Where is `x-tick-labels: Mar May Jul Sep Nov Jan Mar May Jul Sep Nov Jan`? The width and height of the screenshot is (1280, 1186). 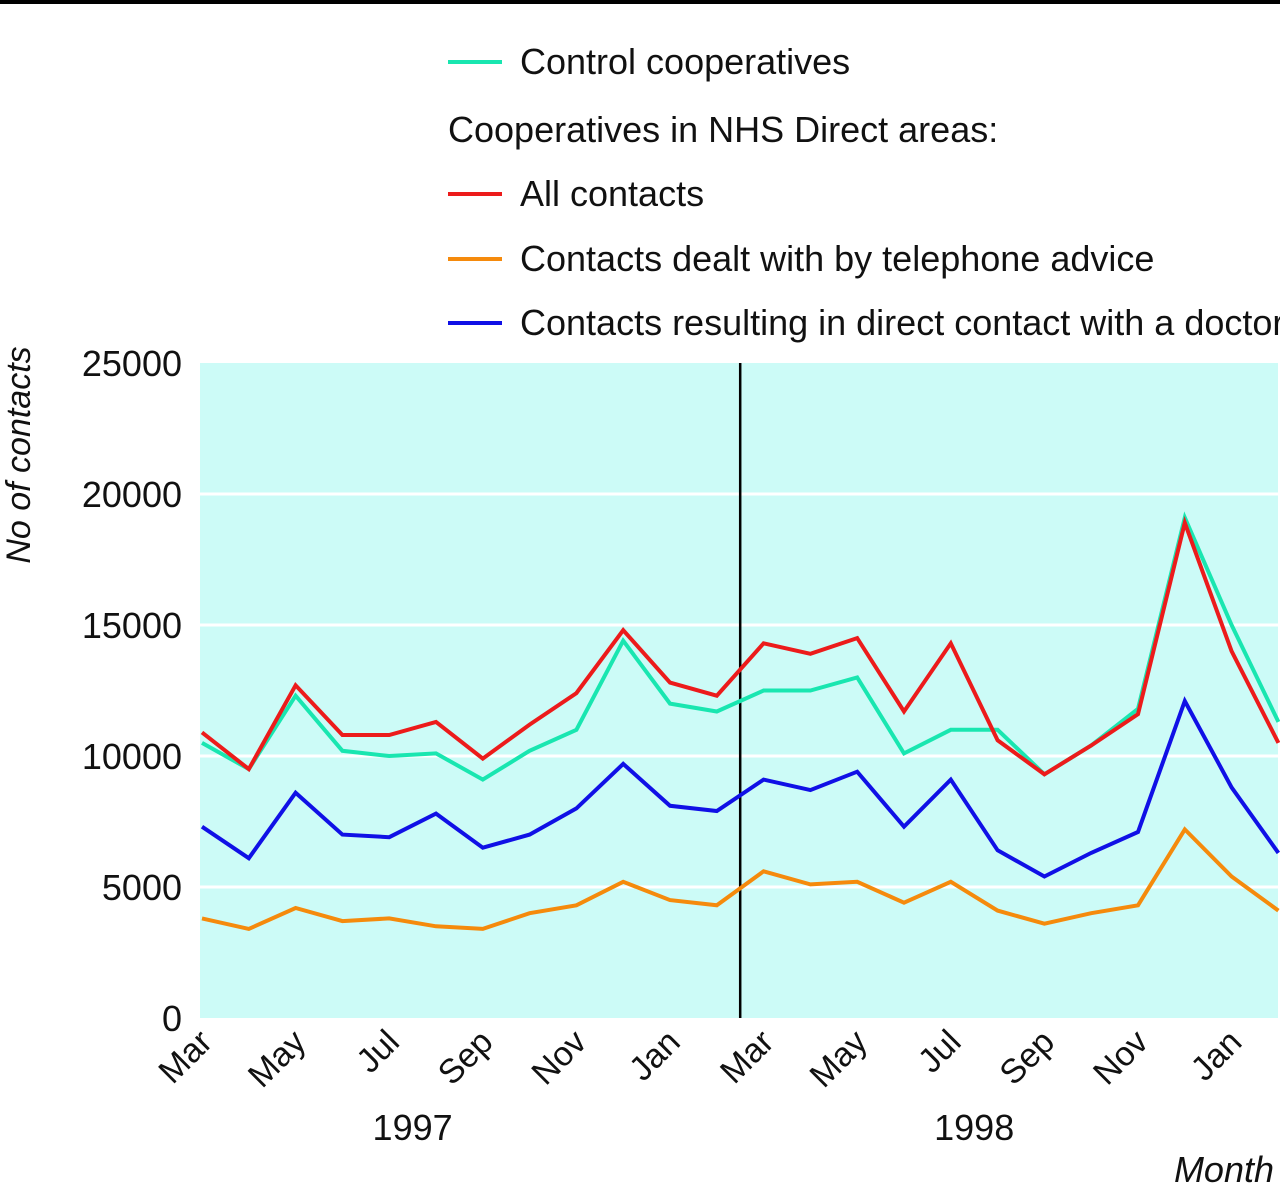 x-tick-labels: Mar May Jul Sep Nov Jan Mar May Jul Sep Nov Jan is located at coordinates (700, 1059).